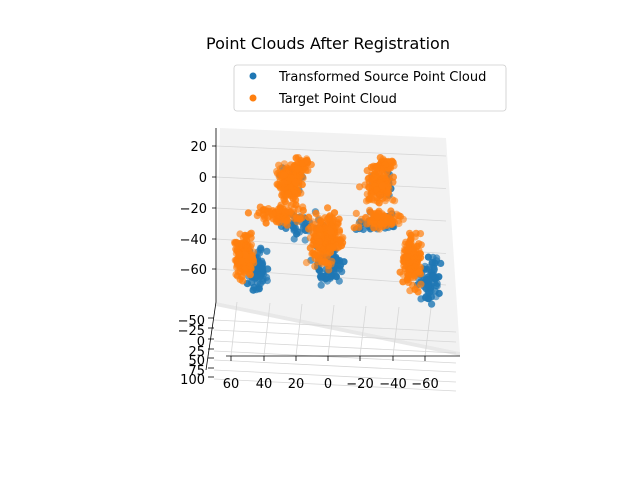 Image resolution: width=640 pixels, height=480 pixels. What do you see at coordinates (193, 209) in the screenshot?
I see `z-tick-label: −20` at bounding box center [193, 209].